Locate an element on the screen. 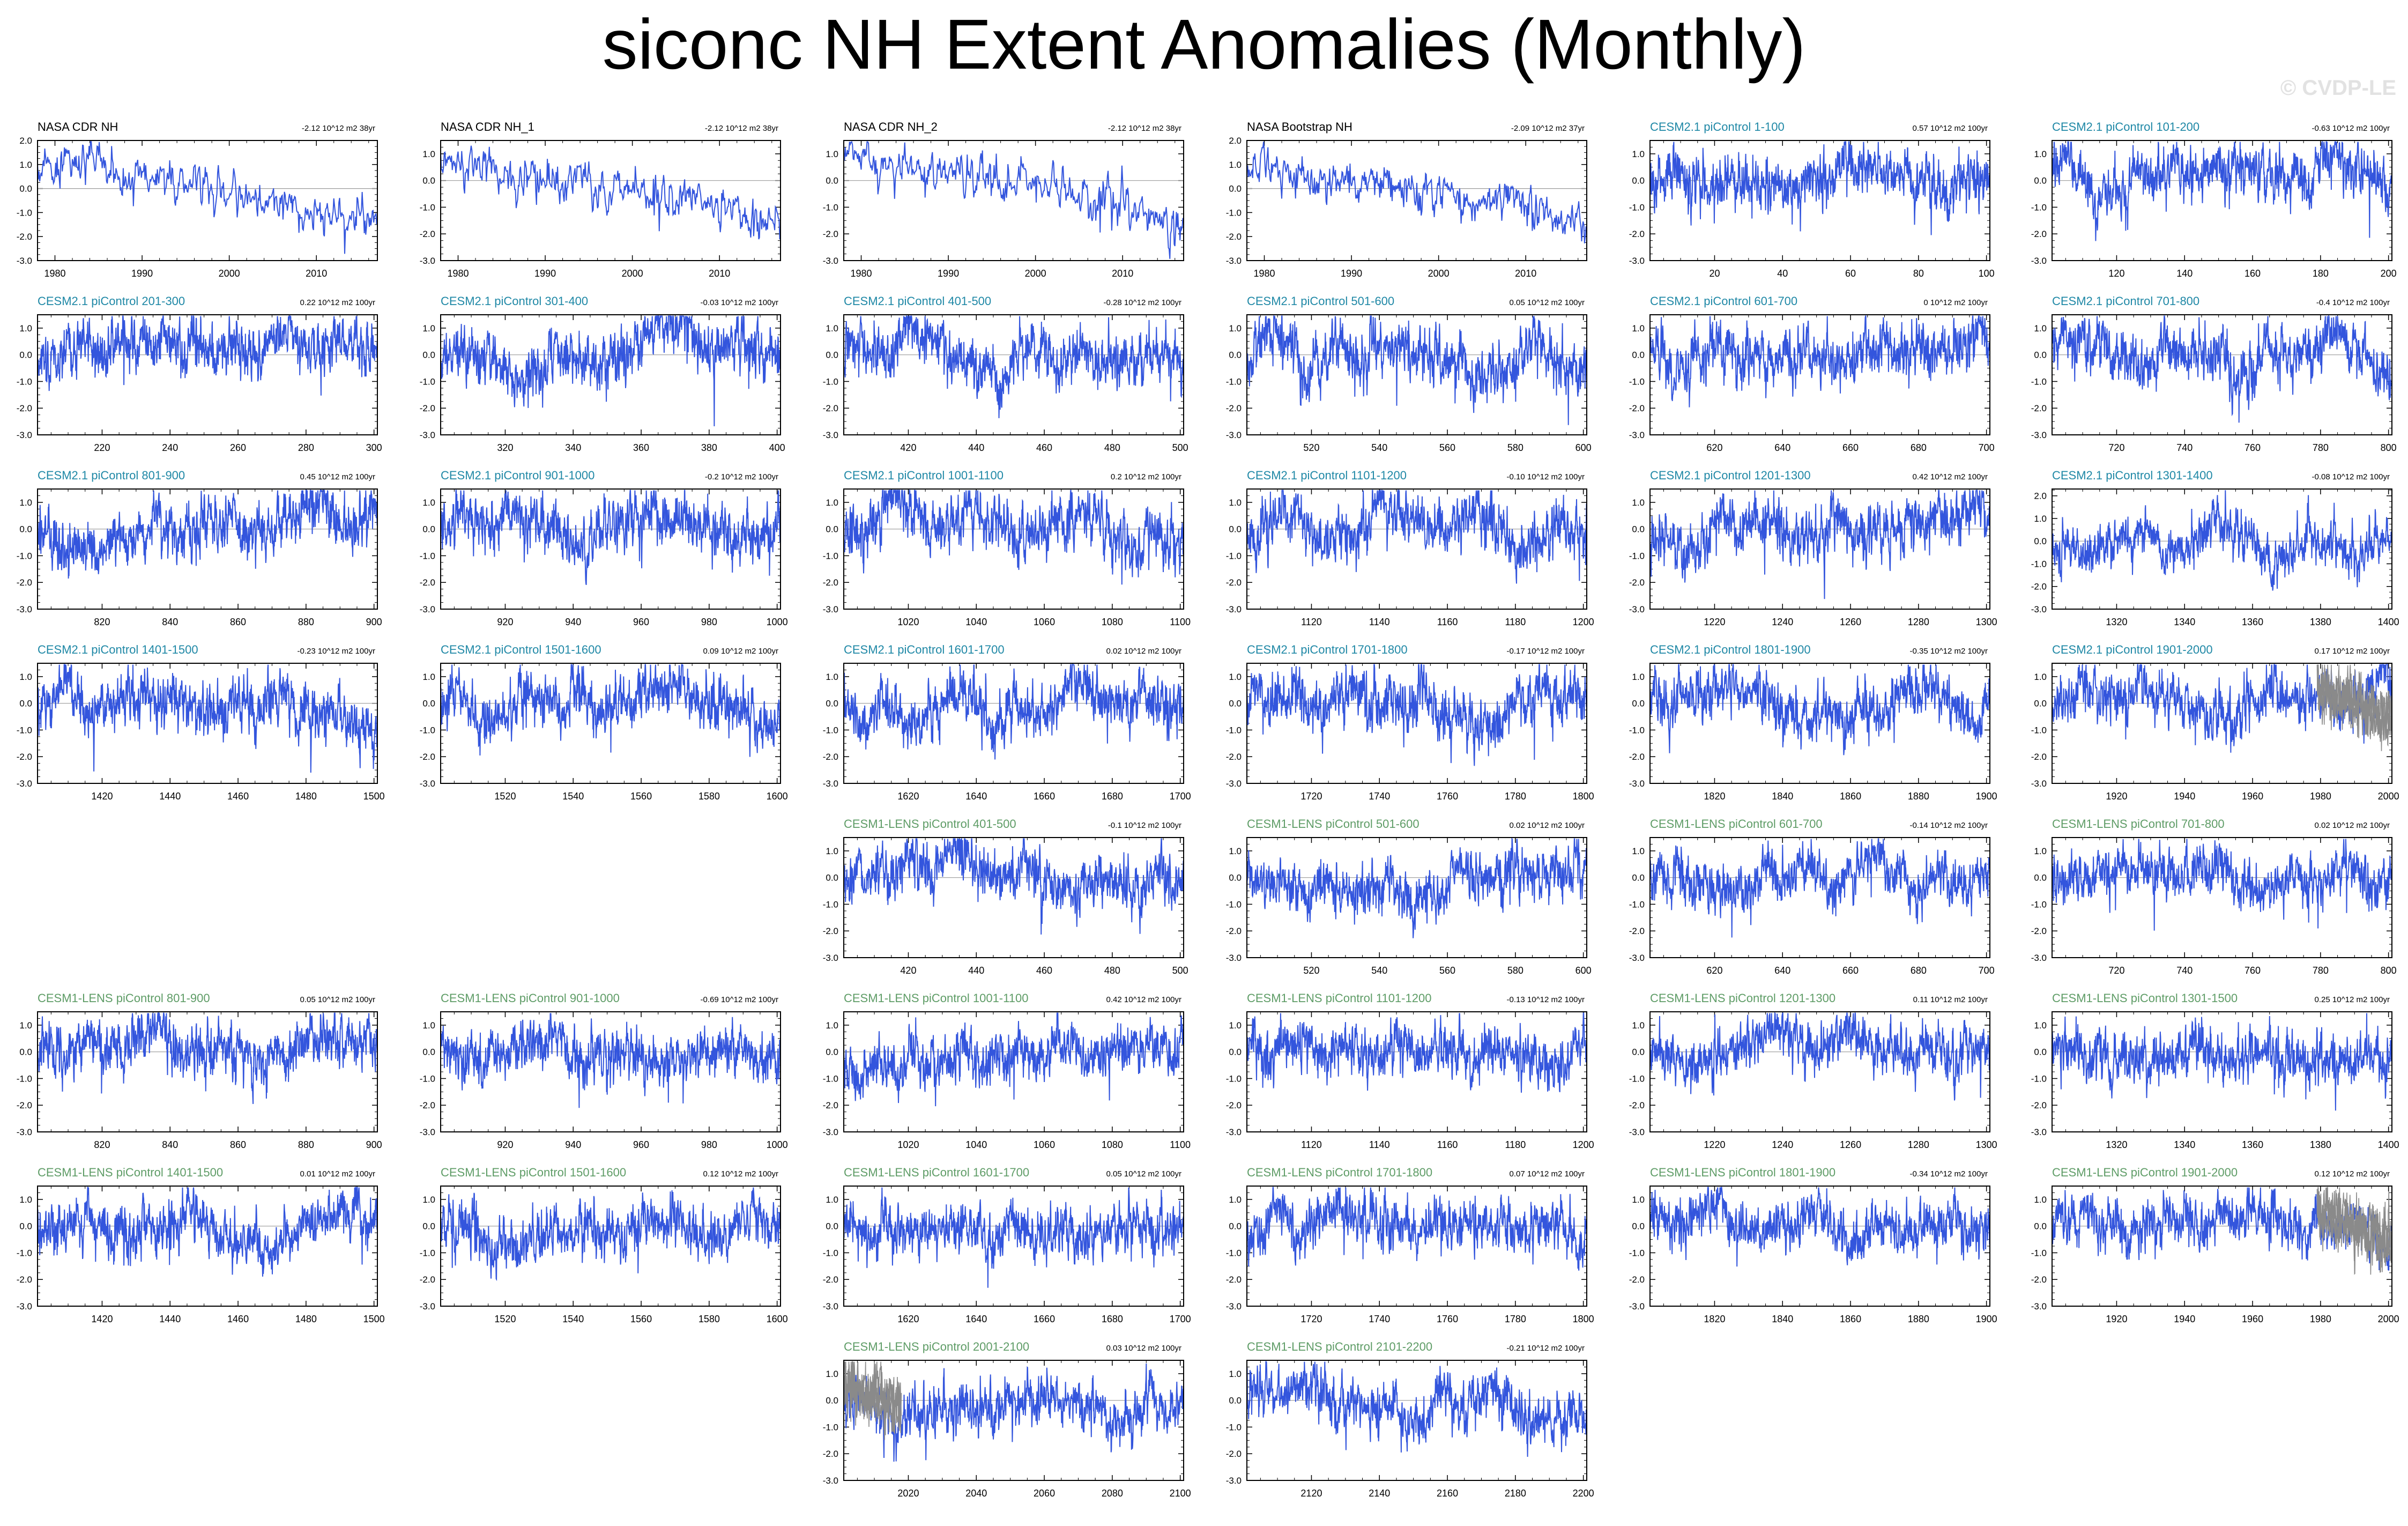 This screenshot has width=2408, height=1526. x-tick-label: 180 is located at coordinates (2321, 273).